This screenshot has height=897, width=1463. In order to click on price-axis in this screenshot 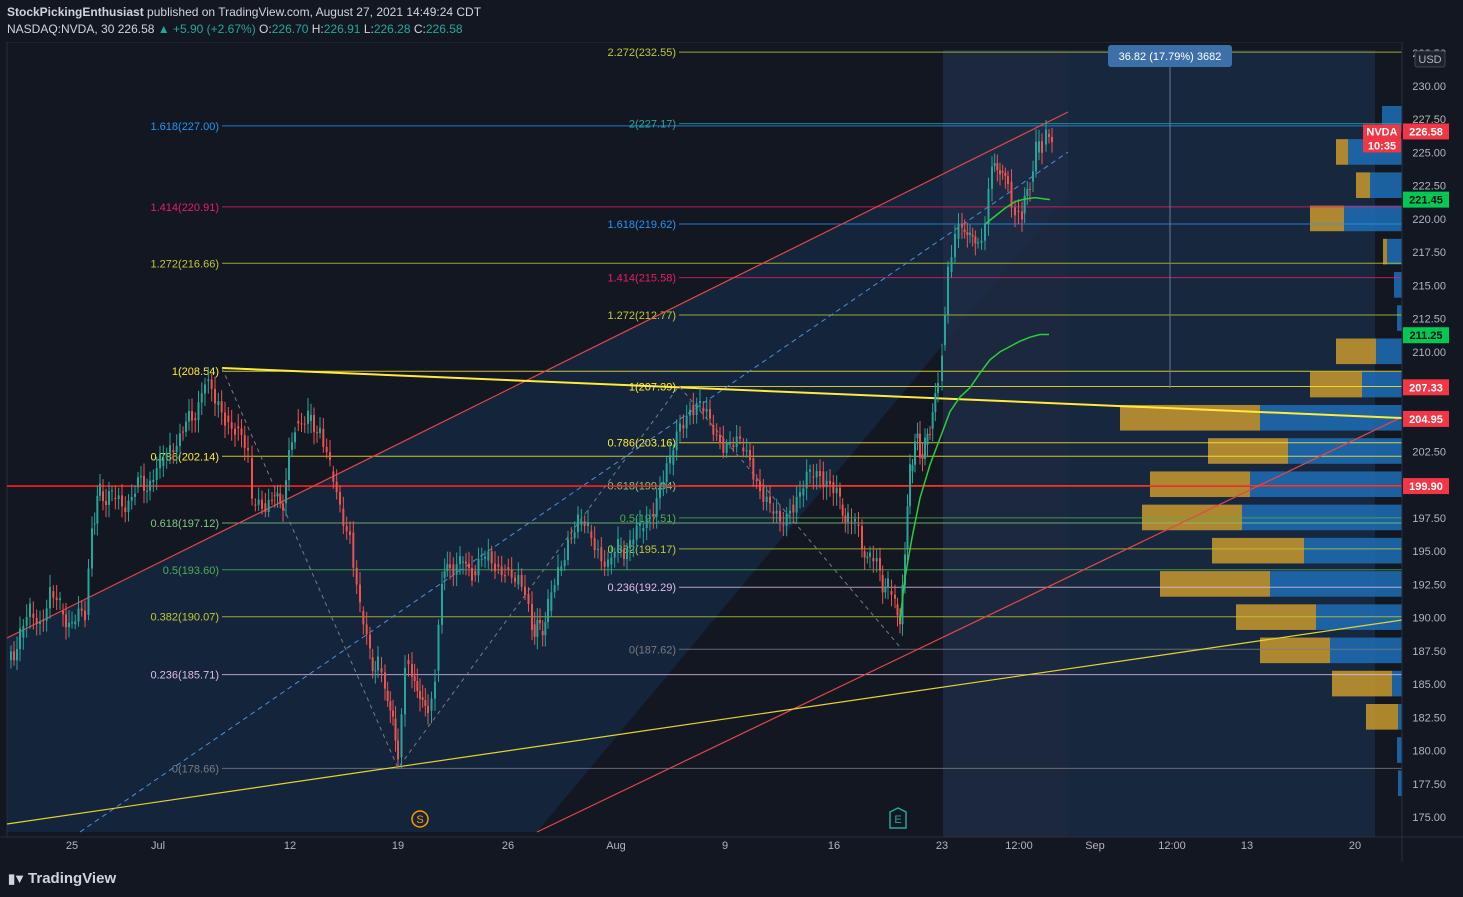, I will do `click(1432, 452)`.